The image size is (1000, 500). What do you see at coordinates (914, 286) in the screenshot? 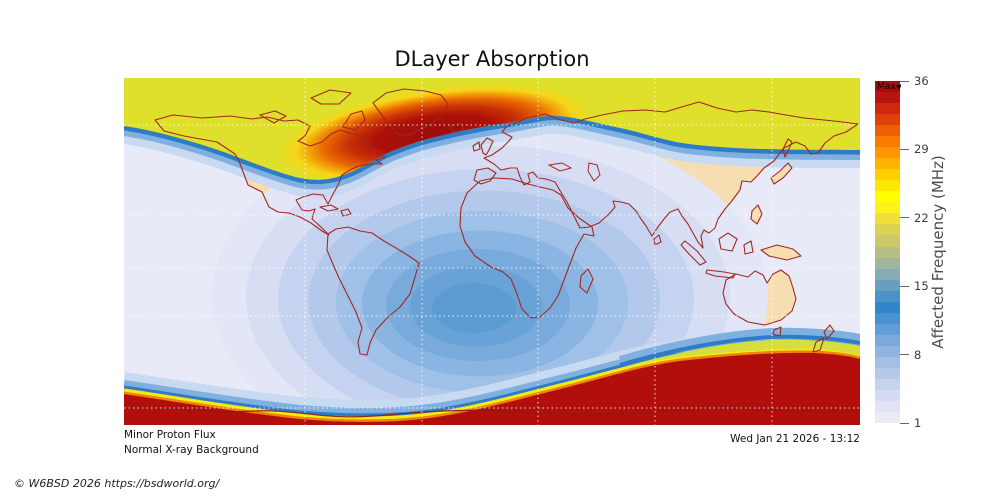
I see `colorbar-tick: 15` at bounding box center [914, 286].